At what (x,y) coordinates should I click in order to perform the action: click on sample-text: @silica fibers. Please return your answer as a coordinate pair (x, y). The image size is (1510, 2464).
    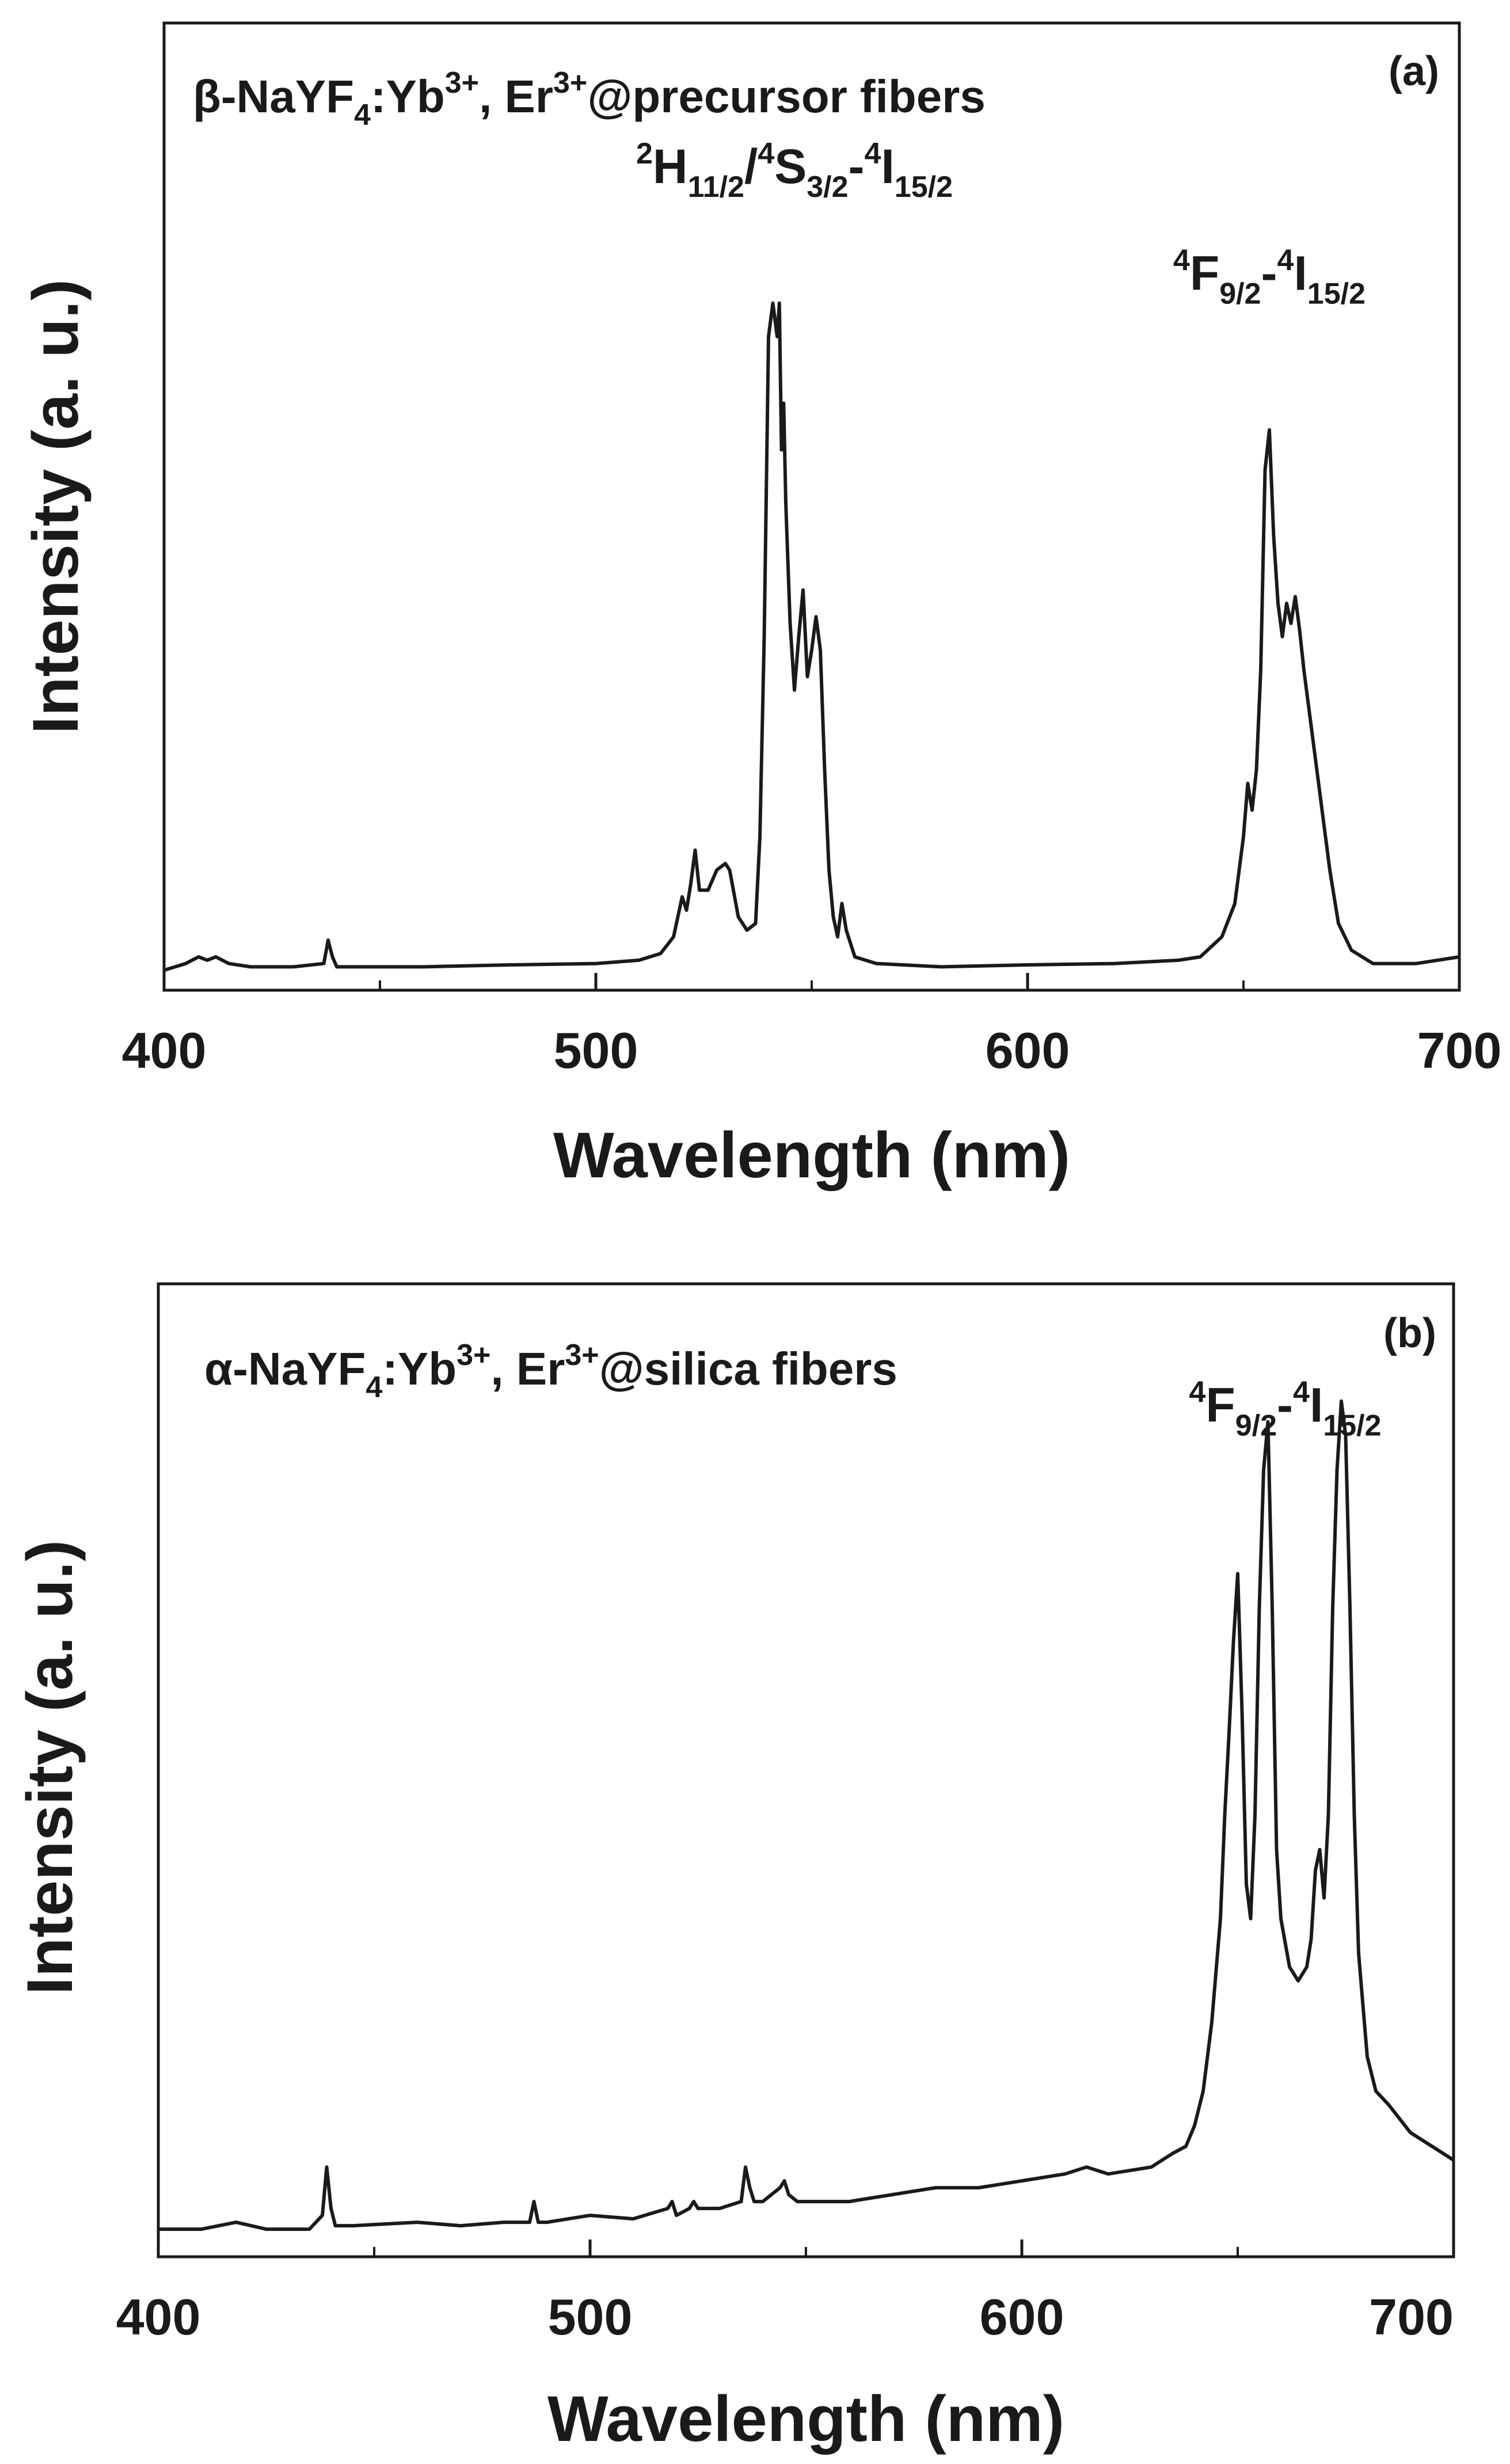
    Looking at the image, I should click on (748, 1369).